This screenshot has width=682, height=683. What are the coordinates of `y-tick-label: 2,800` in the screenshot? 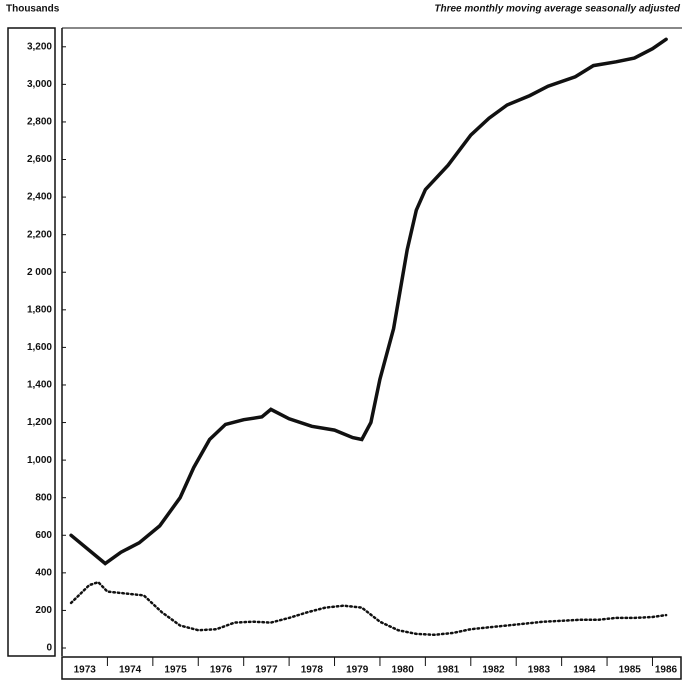 It's located at (39, 122).